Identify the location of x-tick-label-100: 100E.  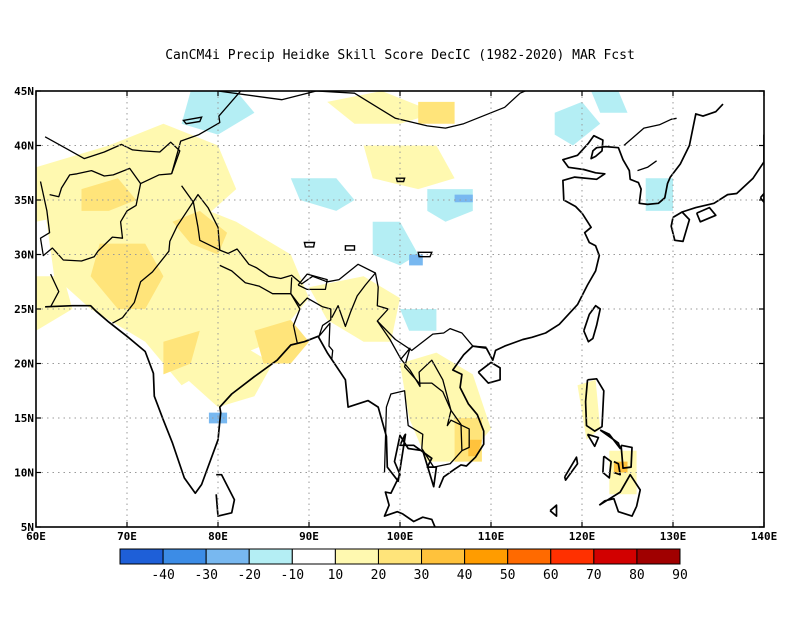
(400, 536).